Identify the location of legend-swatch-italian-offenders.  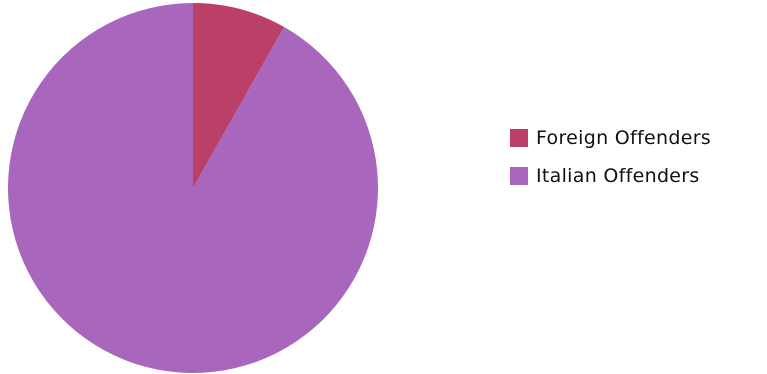
(519, 176).